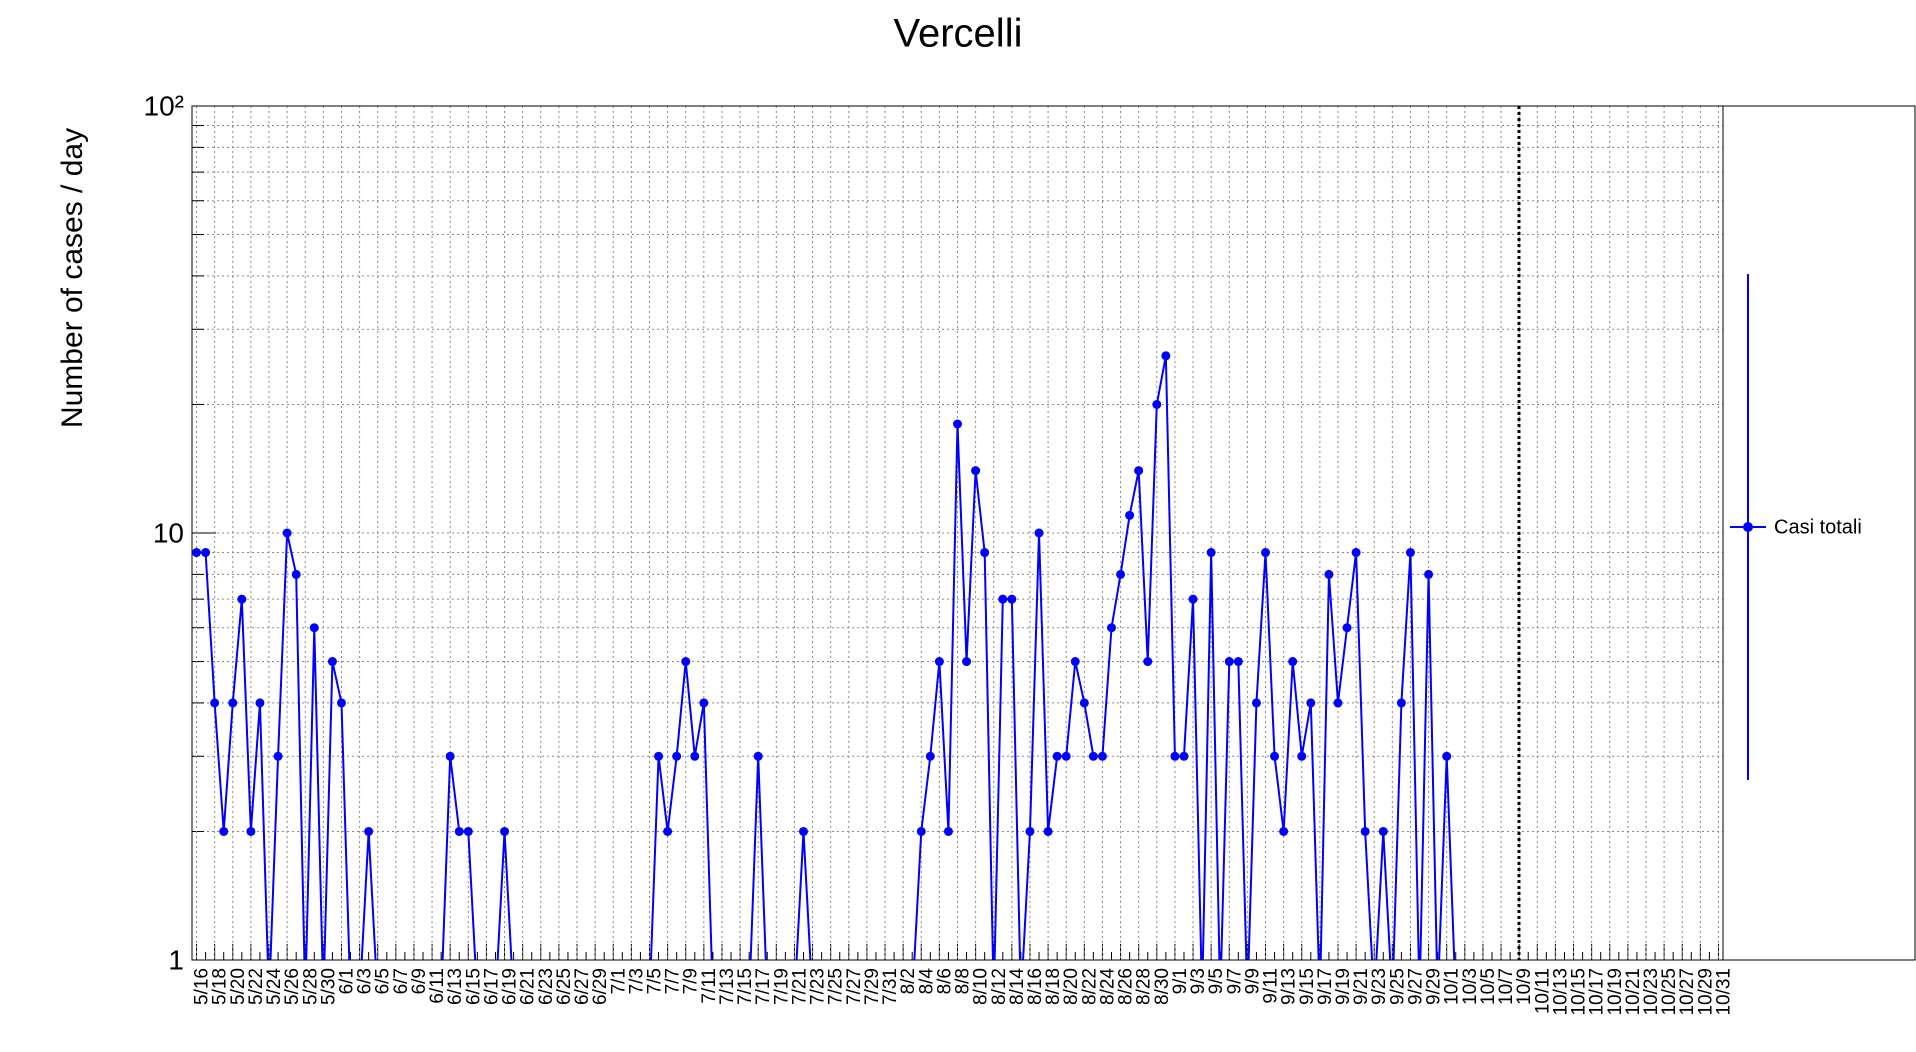  Describe the element at coordinates (1289, 986) in the screenshot. I see `x-tick-label: 9/13` at that location.